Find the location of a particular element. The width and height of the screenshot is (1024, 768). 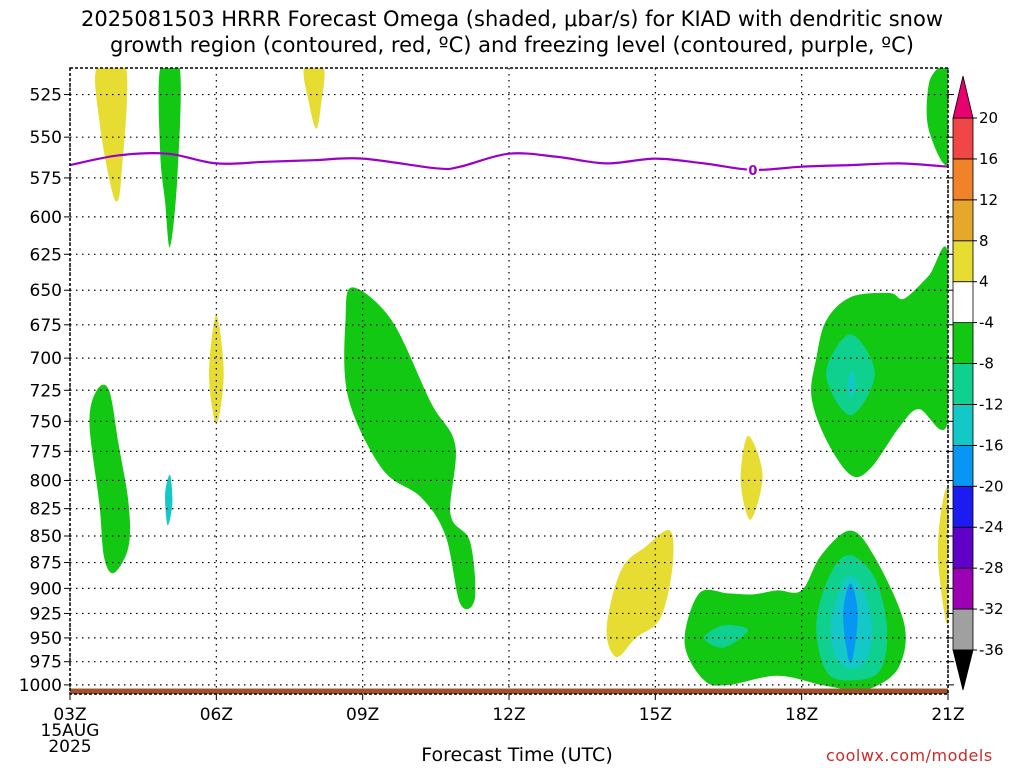

credit-link: coolwx.com/models is located at coordinates (909, 755).